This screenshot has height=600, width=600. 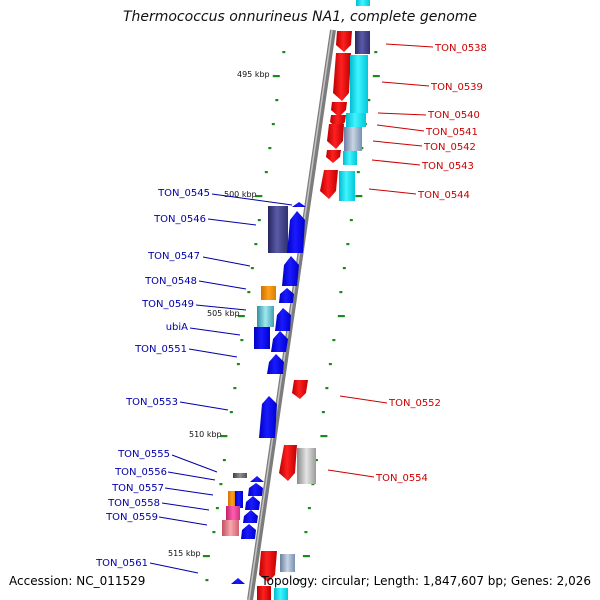 I want to click on gene-label-ton-0561: TON_0561, so click(x=121, y=563).